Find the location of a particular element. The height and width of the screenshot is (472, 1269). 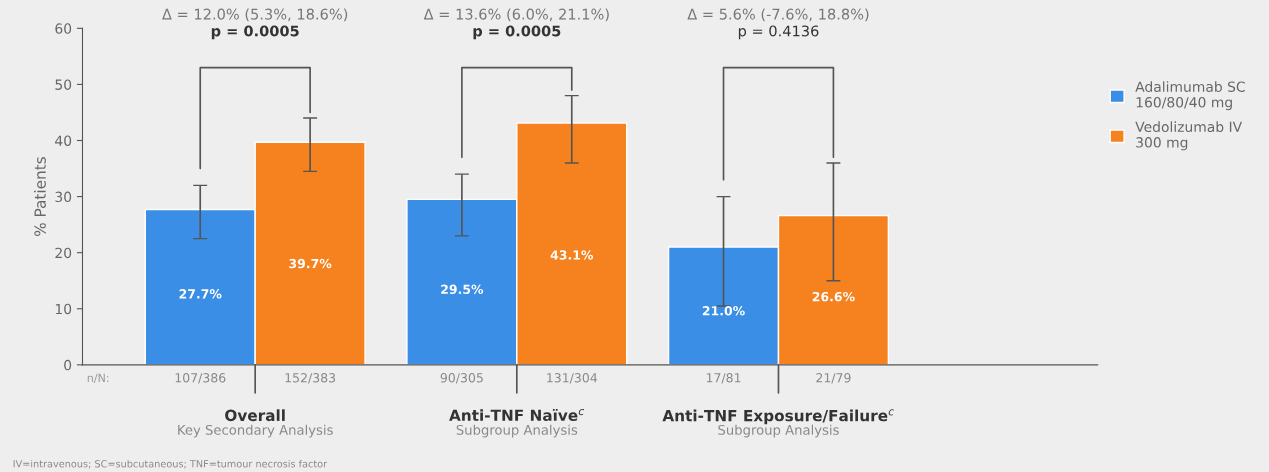

text: IV=intravenous; SC=subcutaneous; TNF=tumour necrosis factor is located at coordinates (170, 464).